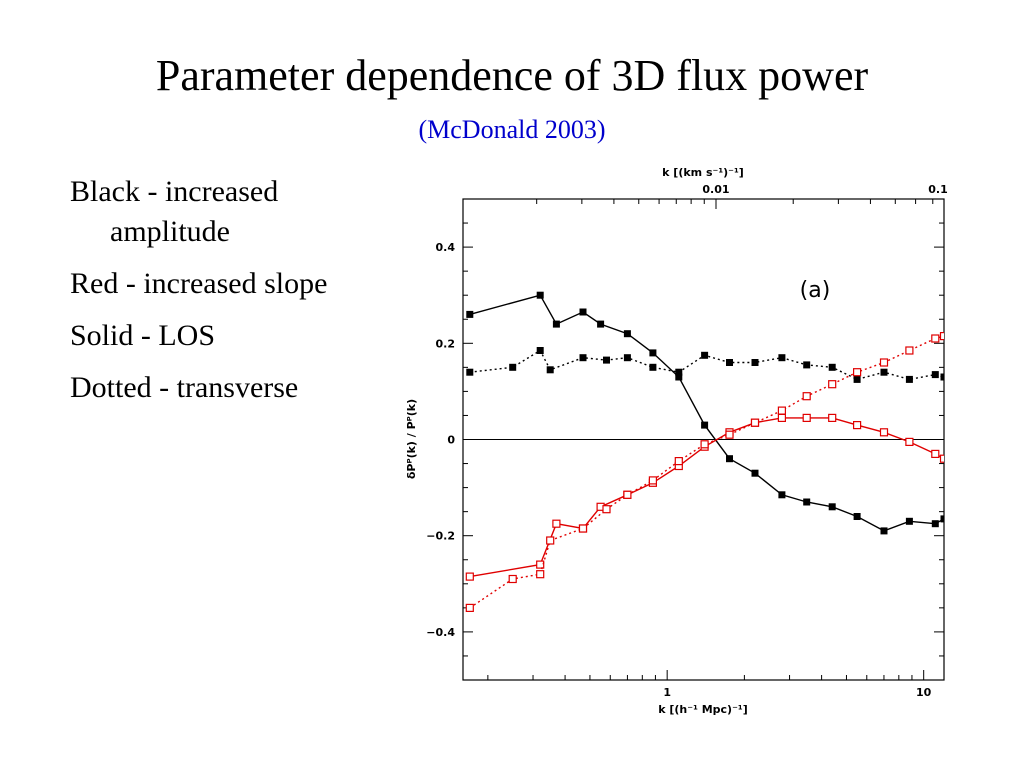 This screenshot has height=768, width=1024. What do you see at coordinates (938, 189) in the screenshot?
I see `top-tick-label: 0.1` at bounding box center [938, 189].